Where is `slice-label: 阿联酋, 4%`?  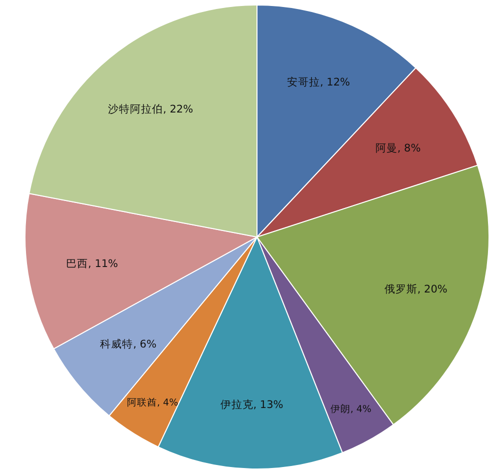 slice-label: 阿联酋, 4% is located at coordinates (152, 402).